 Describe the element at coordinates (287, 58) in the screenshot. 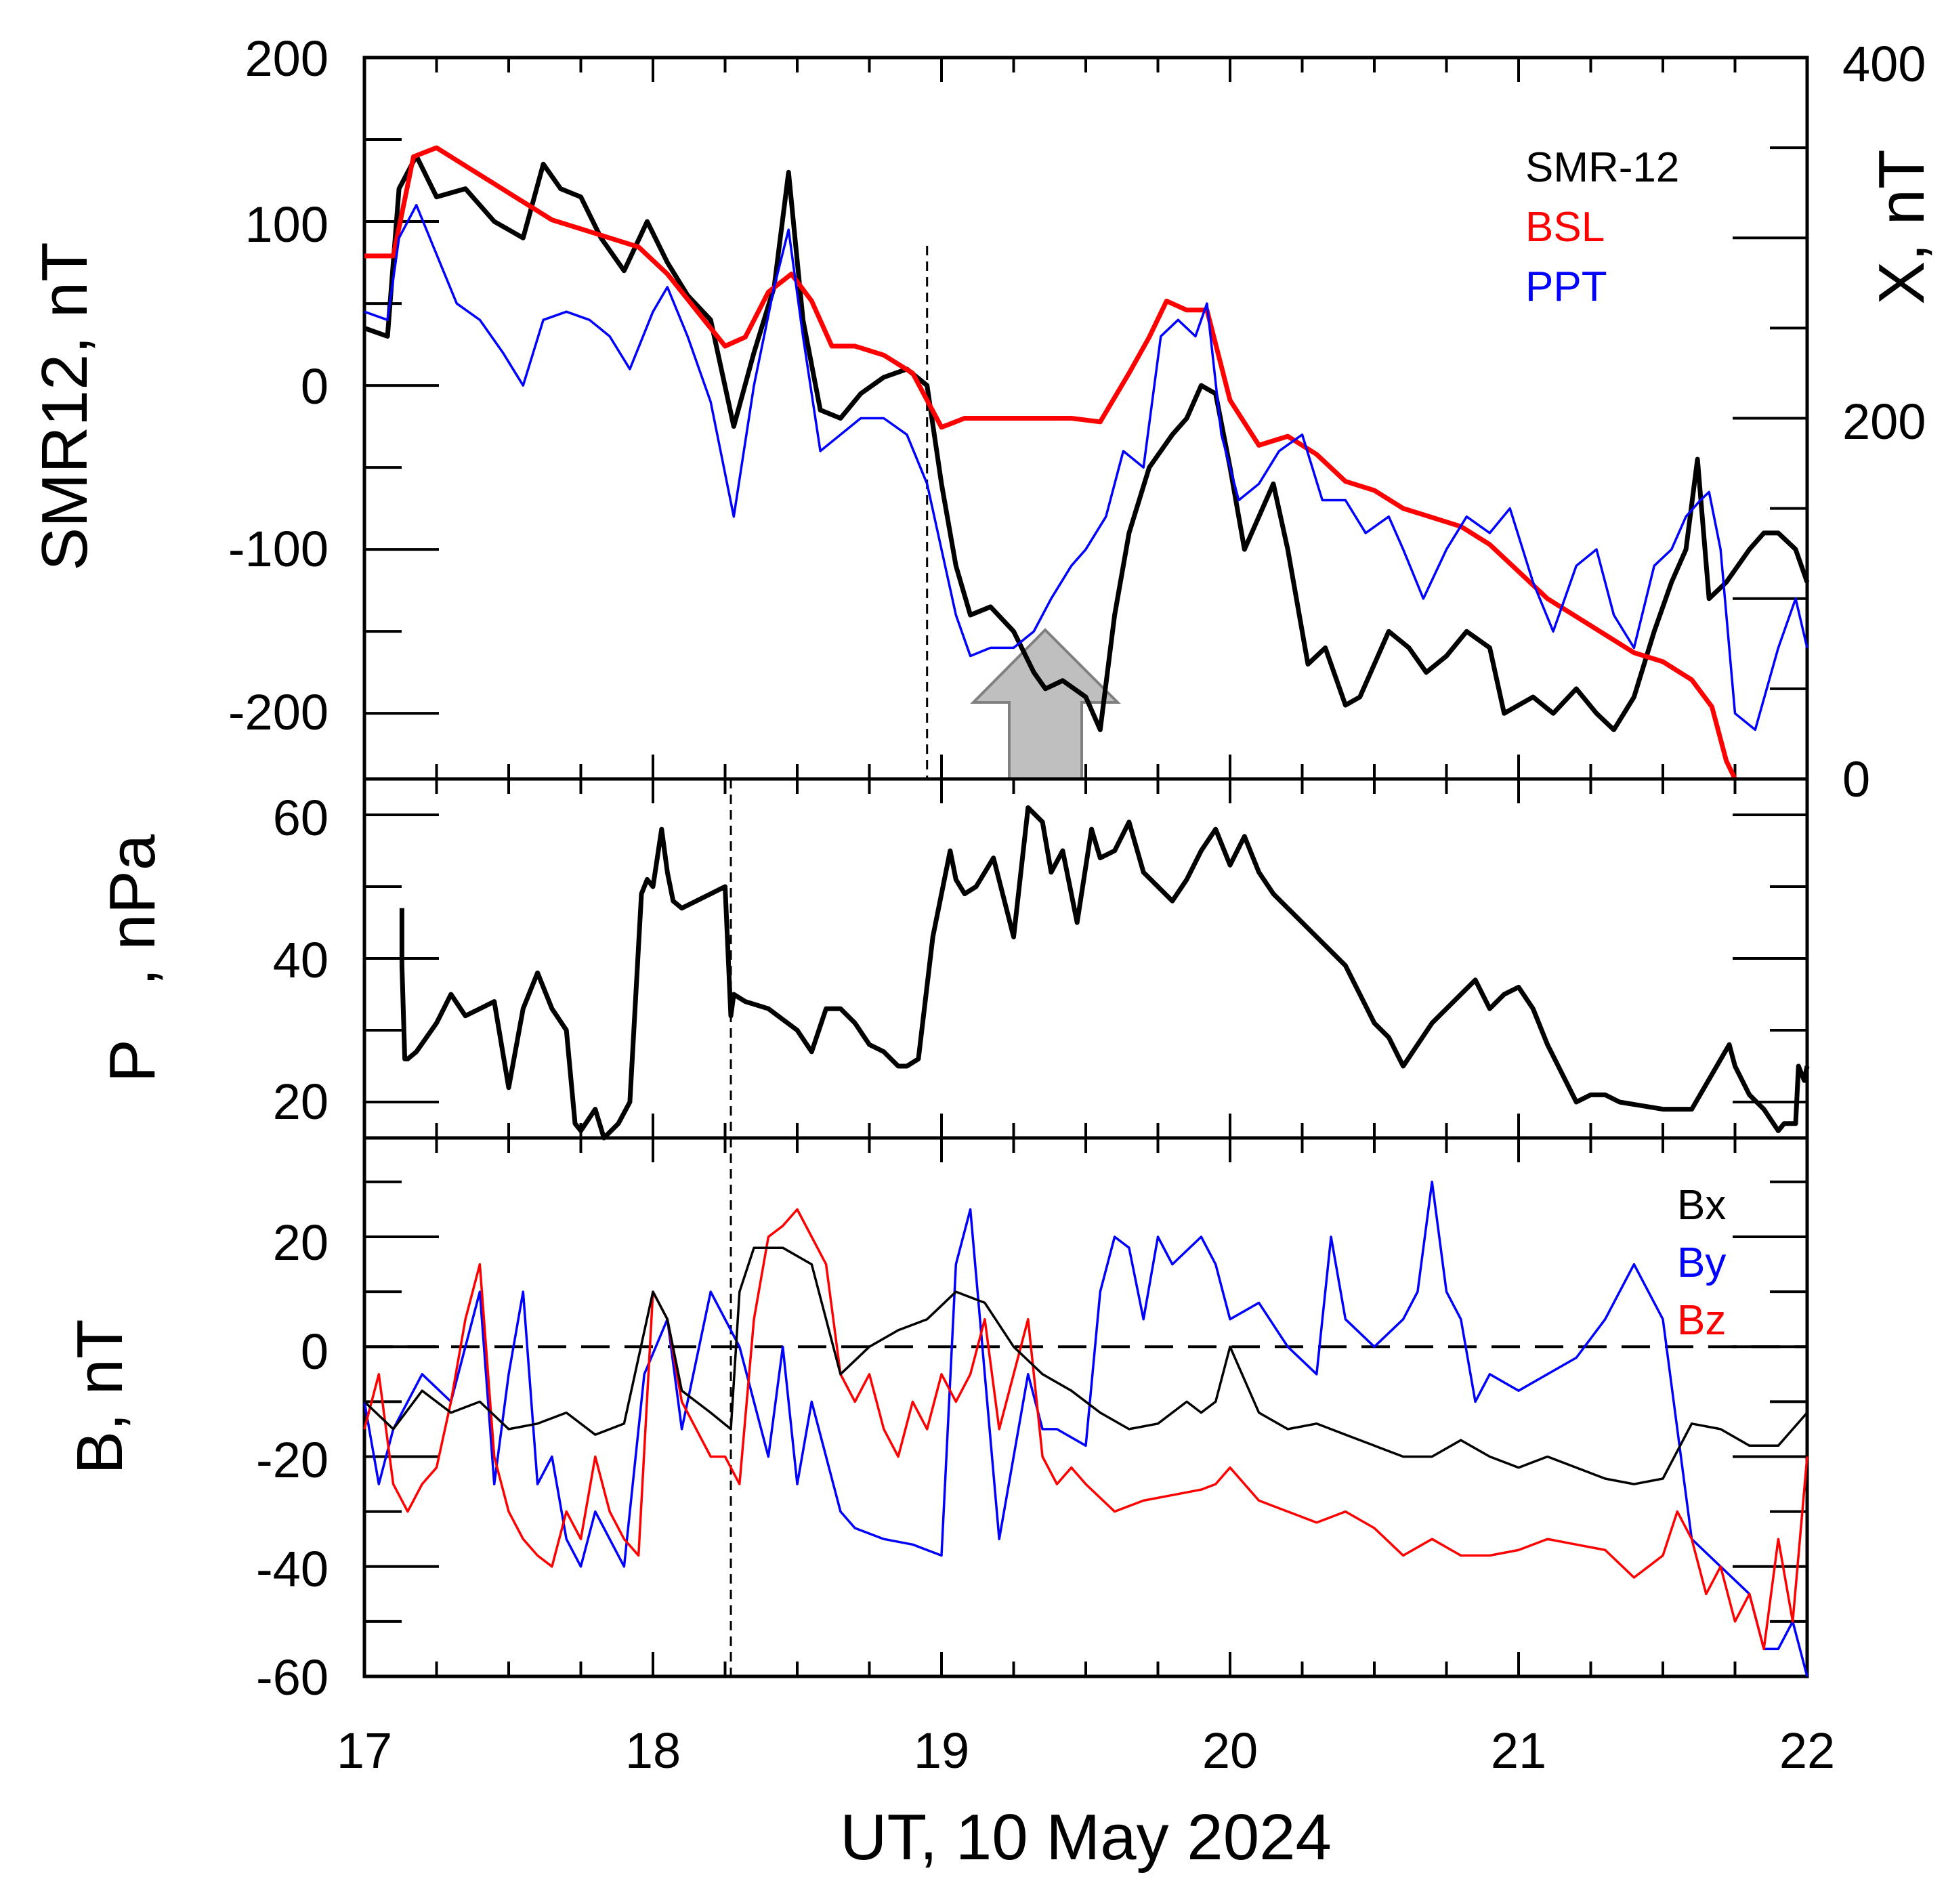

I see `y-tick-label-200: 200` at that location.